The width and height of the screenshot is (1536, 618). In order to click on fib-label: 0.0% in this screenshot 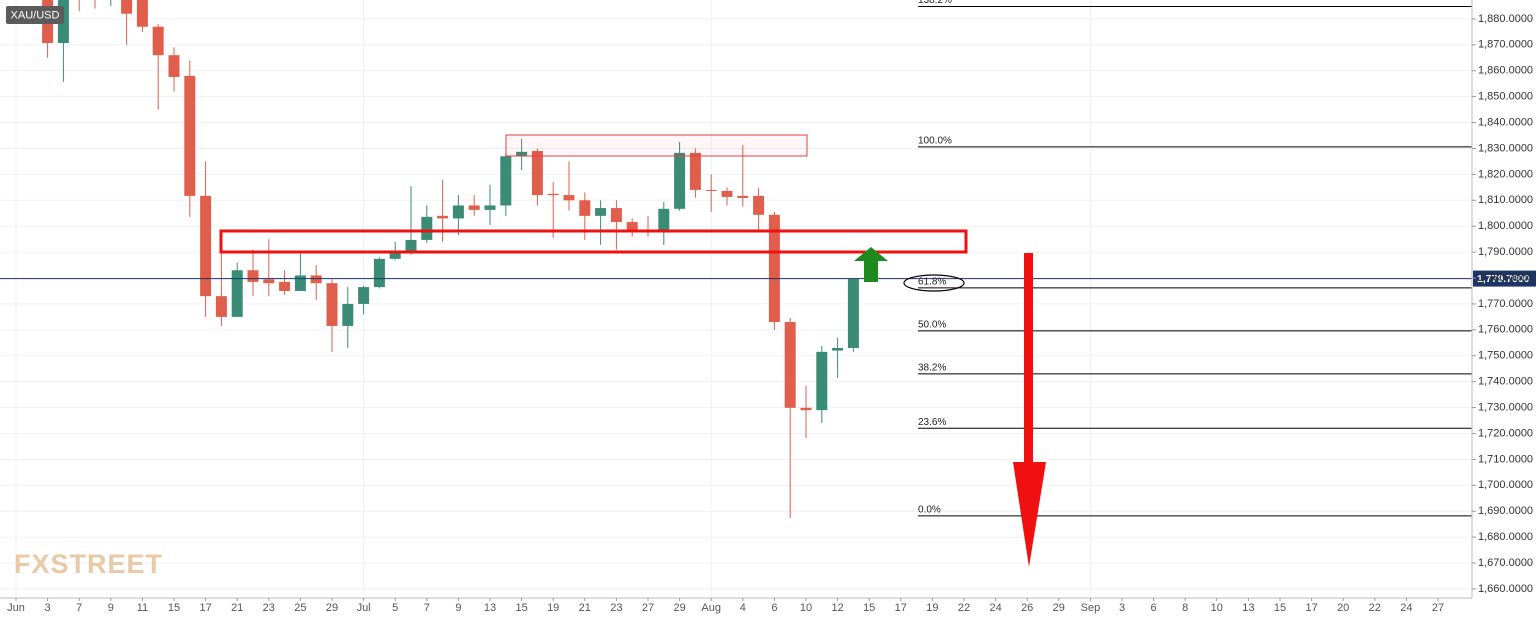, I will do `click(929, 510)`.